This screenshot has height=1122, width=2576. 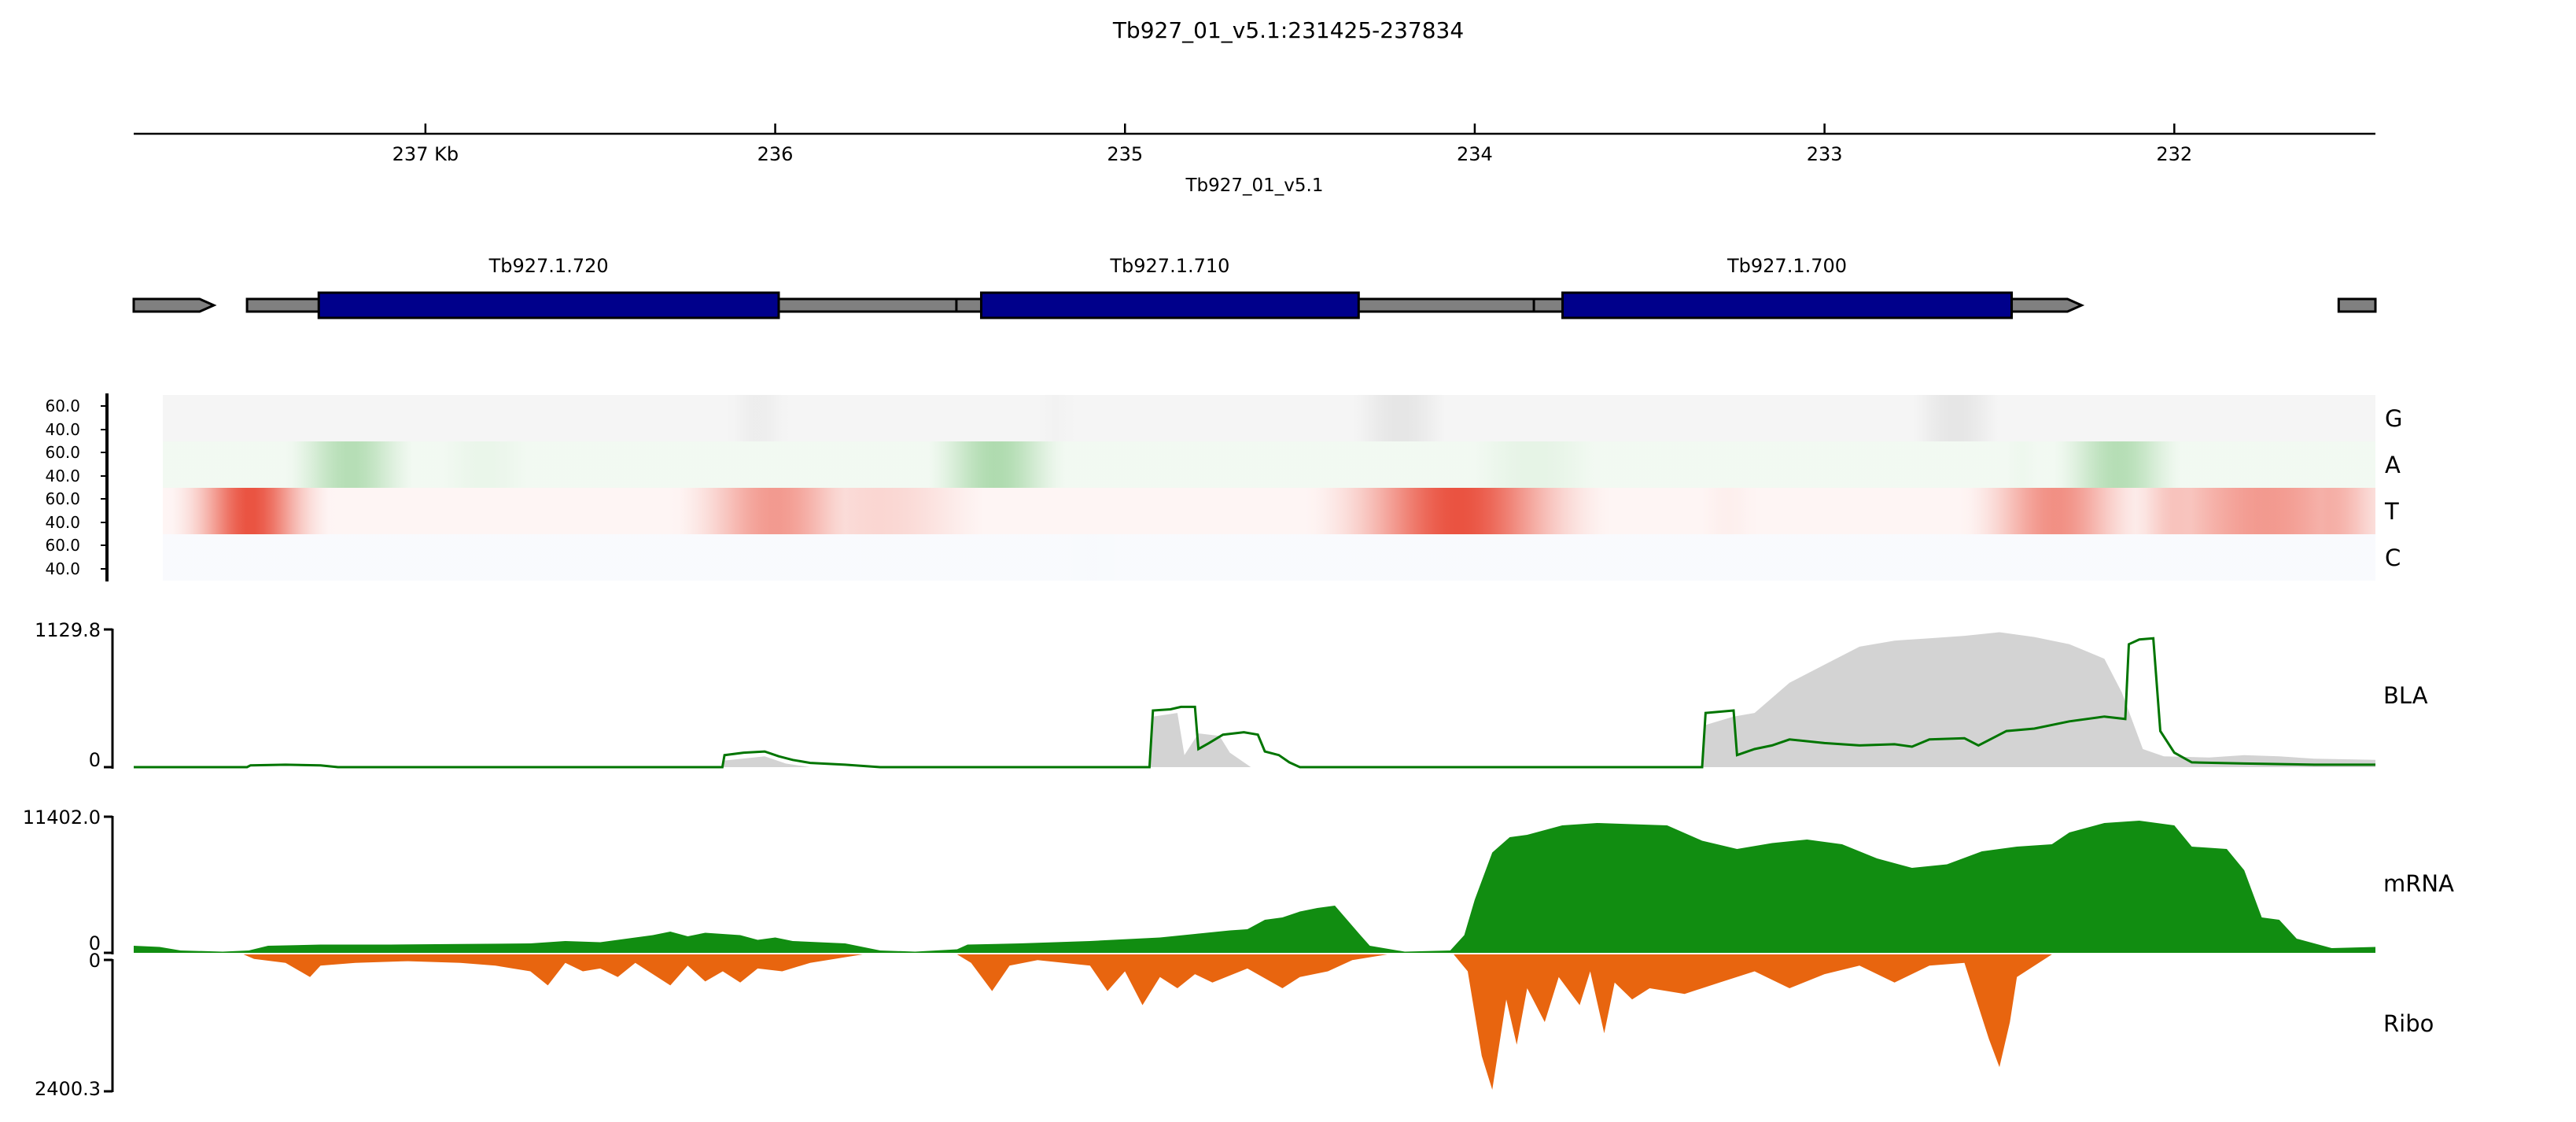 What do you see at coordinates (1169, 305) in the screenshot?
I see `gene-2-cds` at bounding box center [1169, 305].